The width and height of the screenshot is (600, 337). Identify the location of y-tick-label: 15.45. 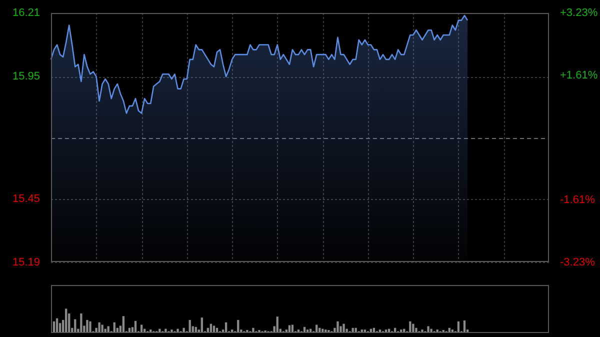
(26, 198).